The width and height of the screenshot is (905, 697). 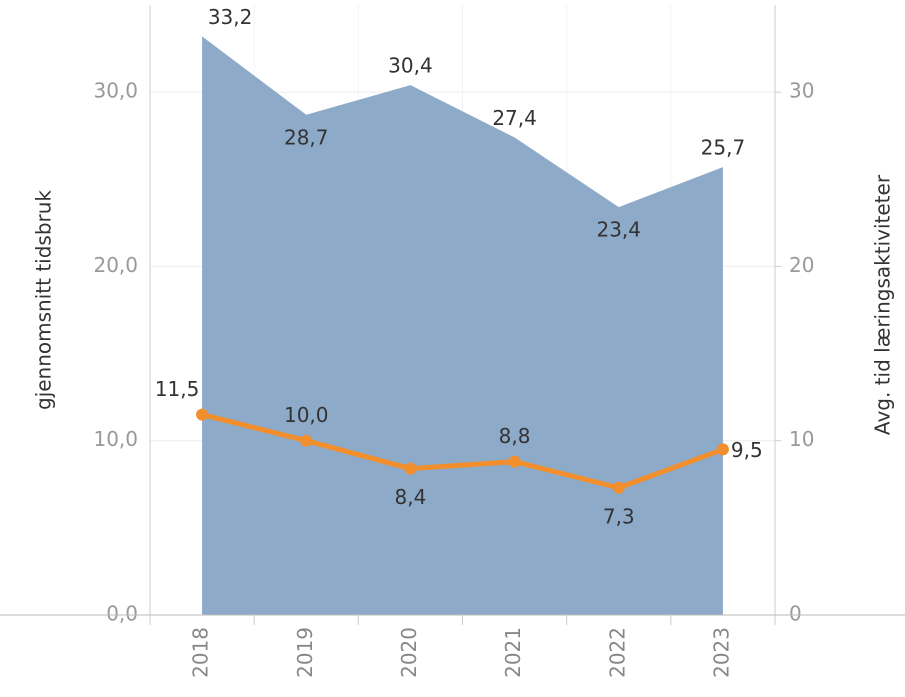 What do you see at coordinates (115, 265) in the screenshot?
I see `y-tick-label: 20,0` at bounding box center [115, 265].